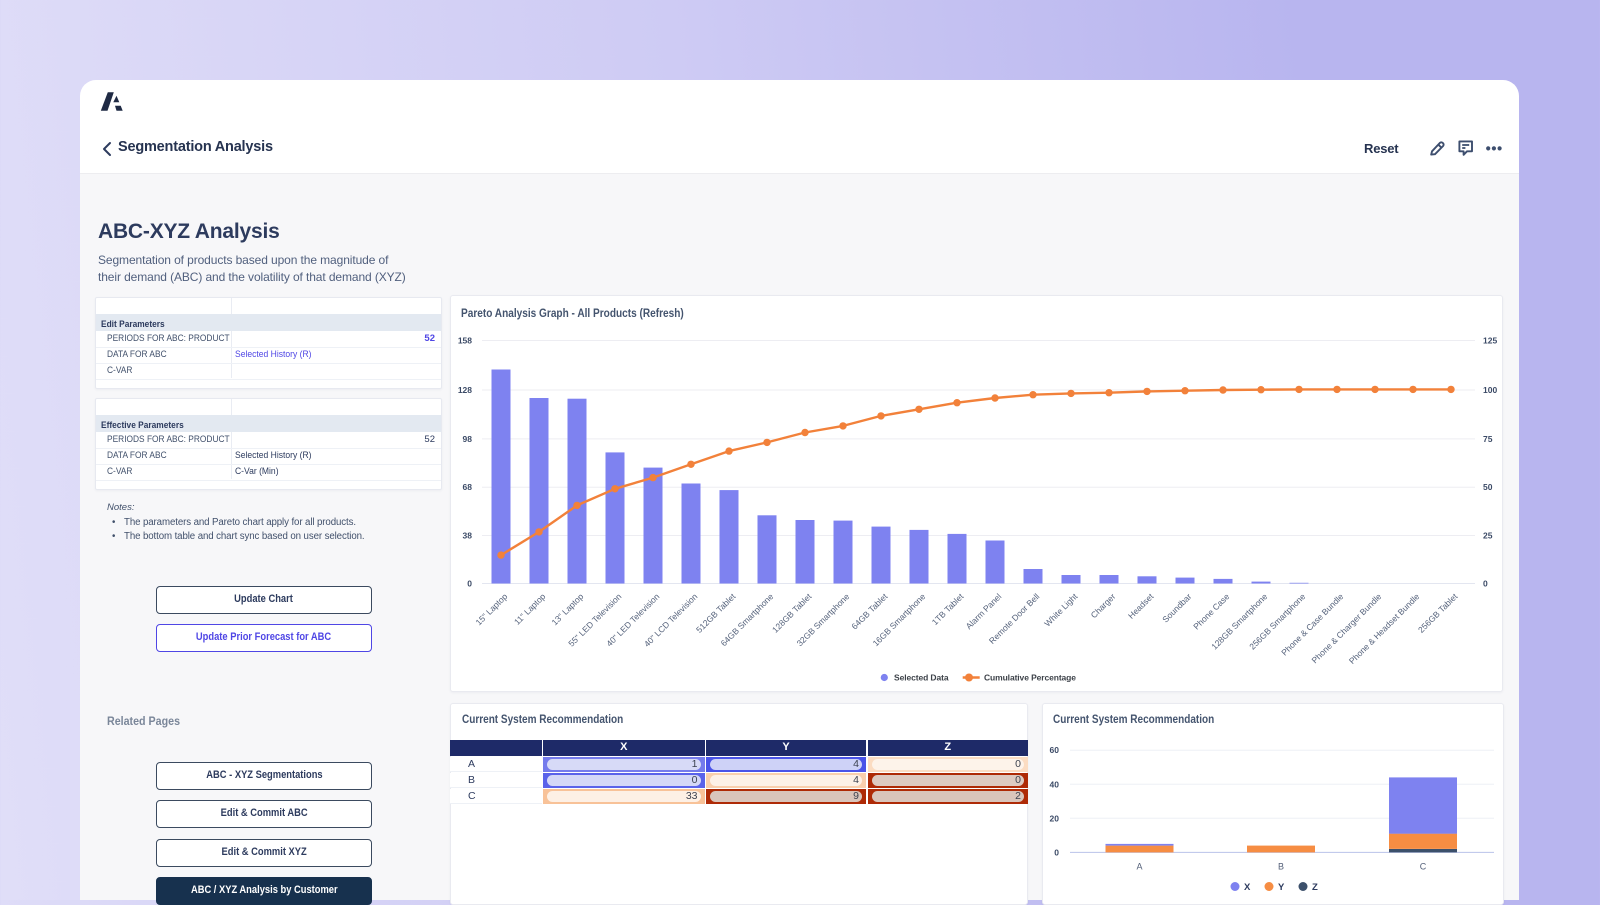  What do you see at coordinates (465, 390) in the screenshot?
I see `svg-text: 128` at bounding box center [465, 390].